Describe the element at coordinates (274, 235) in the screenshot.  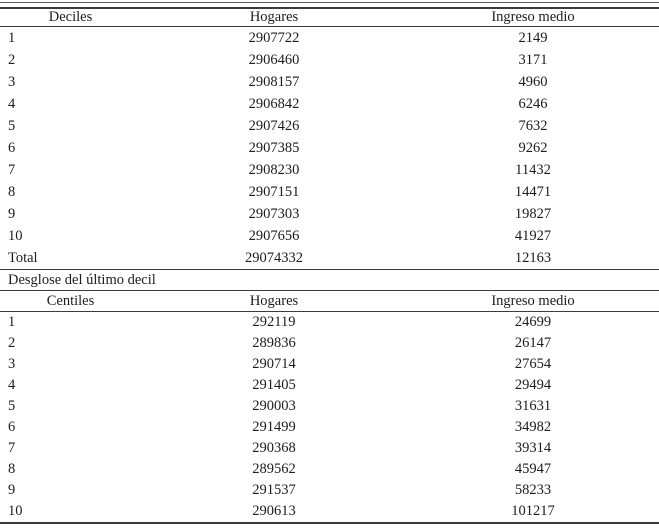
I see `hogares-value: 2907656` at that location.